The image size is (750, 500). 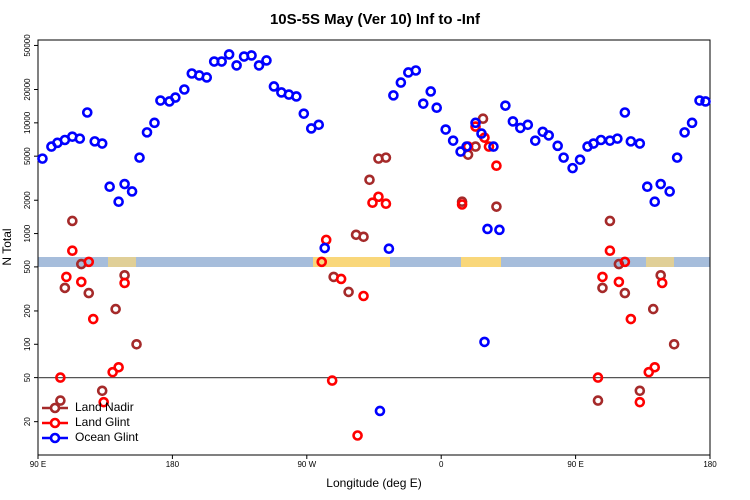 What do you see at coordinates (27, 267) in the screenshot?
I see `y-tick-label: 500` at bounding box center [27, 267].